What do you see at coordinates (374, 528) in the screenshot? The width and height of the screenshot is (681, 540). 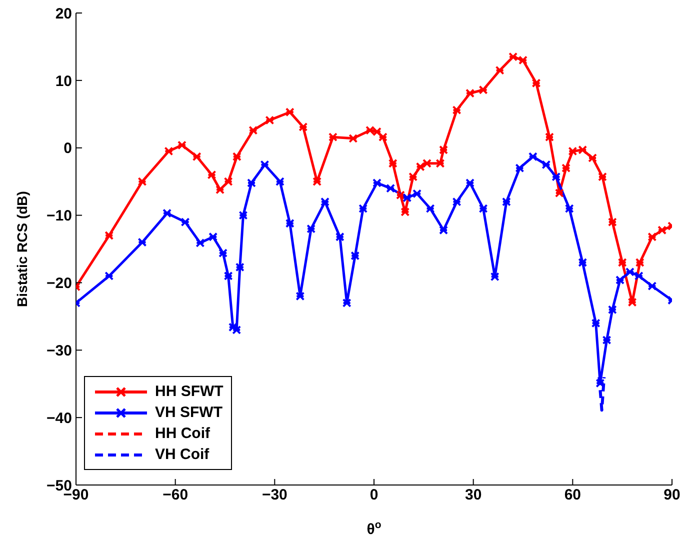 I see `x-axis-title: θ$^{o}$` at bounding box center [374, 528].